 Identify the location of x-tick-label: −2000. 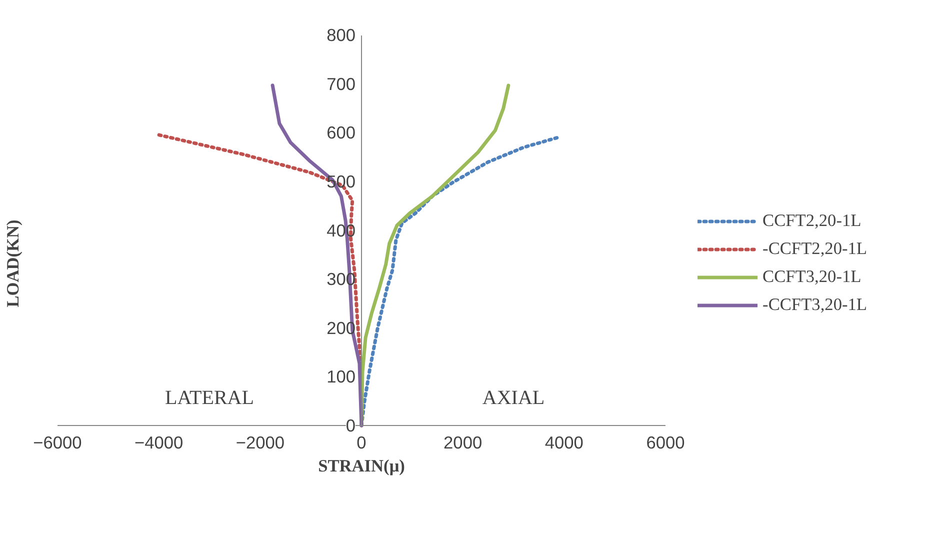
(260, 442).